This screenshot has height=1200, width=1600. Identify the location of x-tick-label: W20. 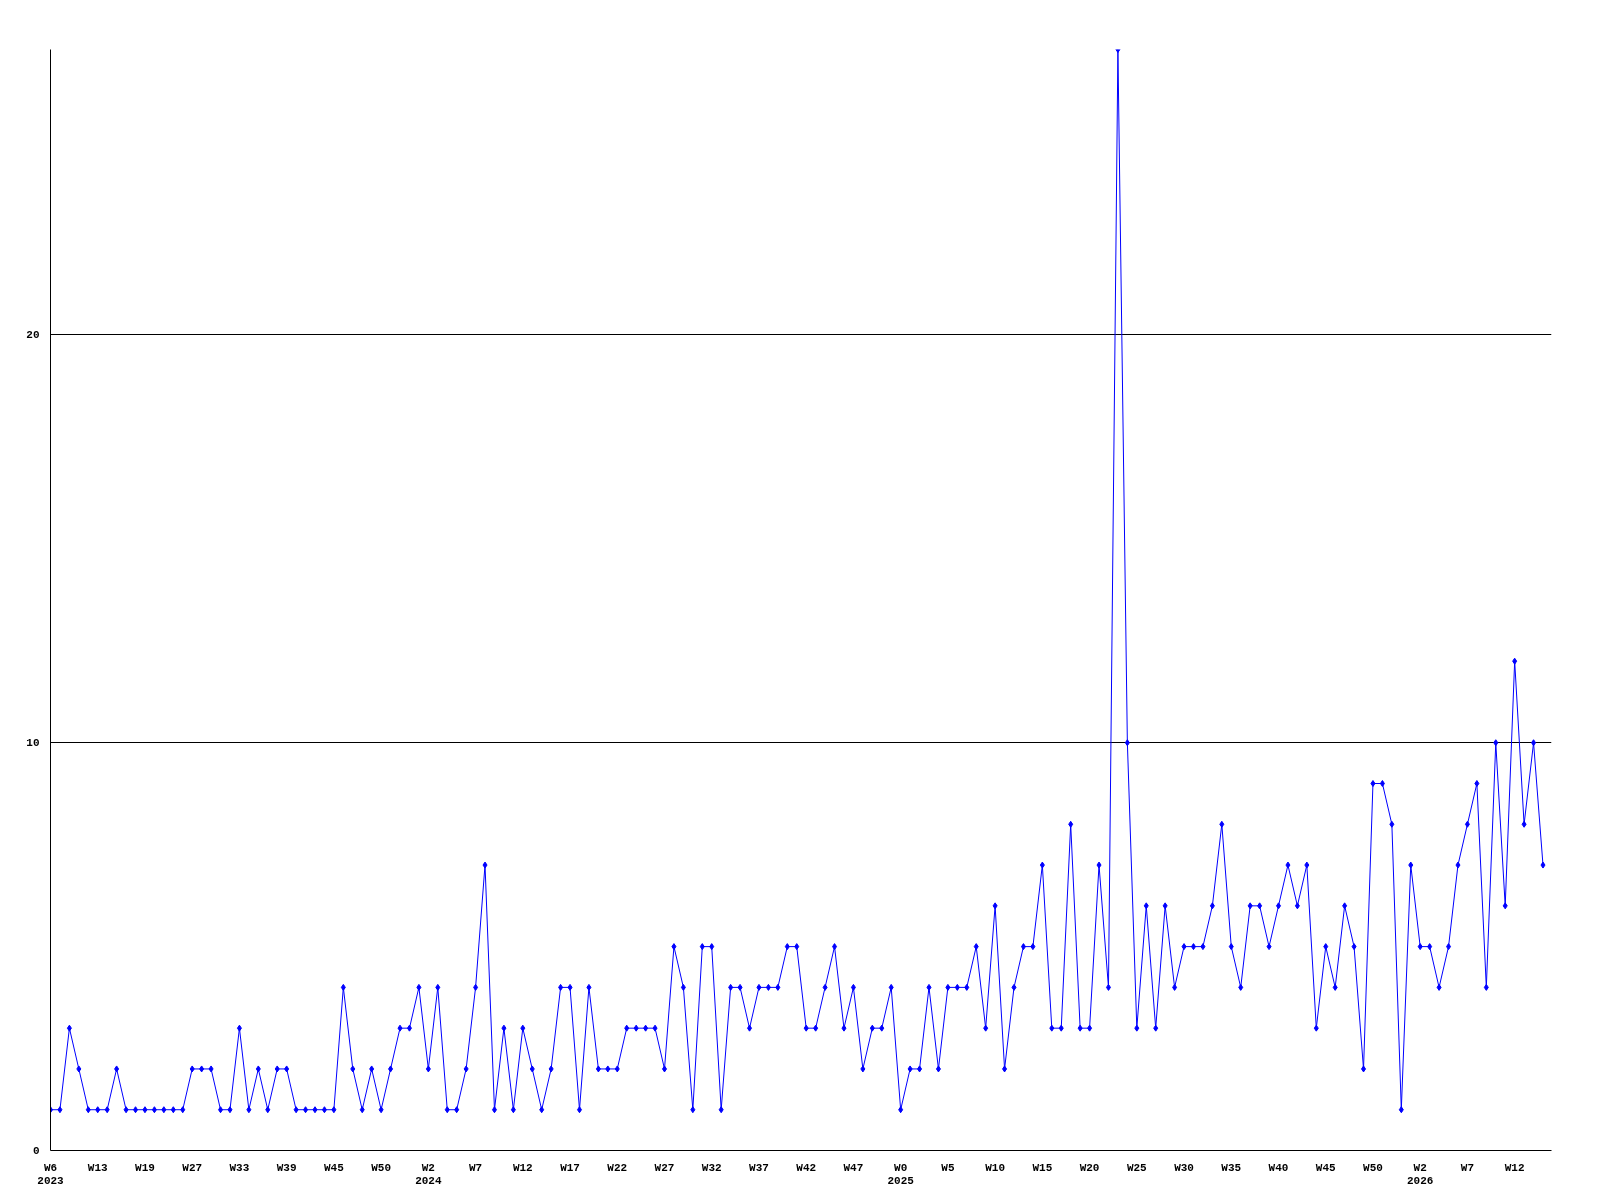
(1089, 1167).